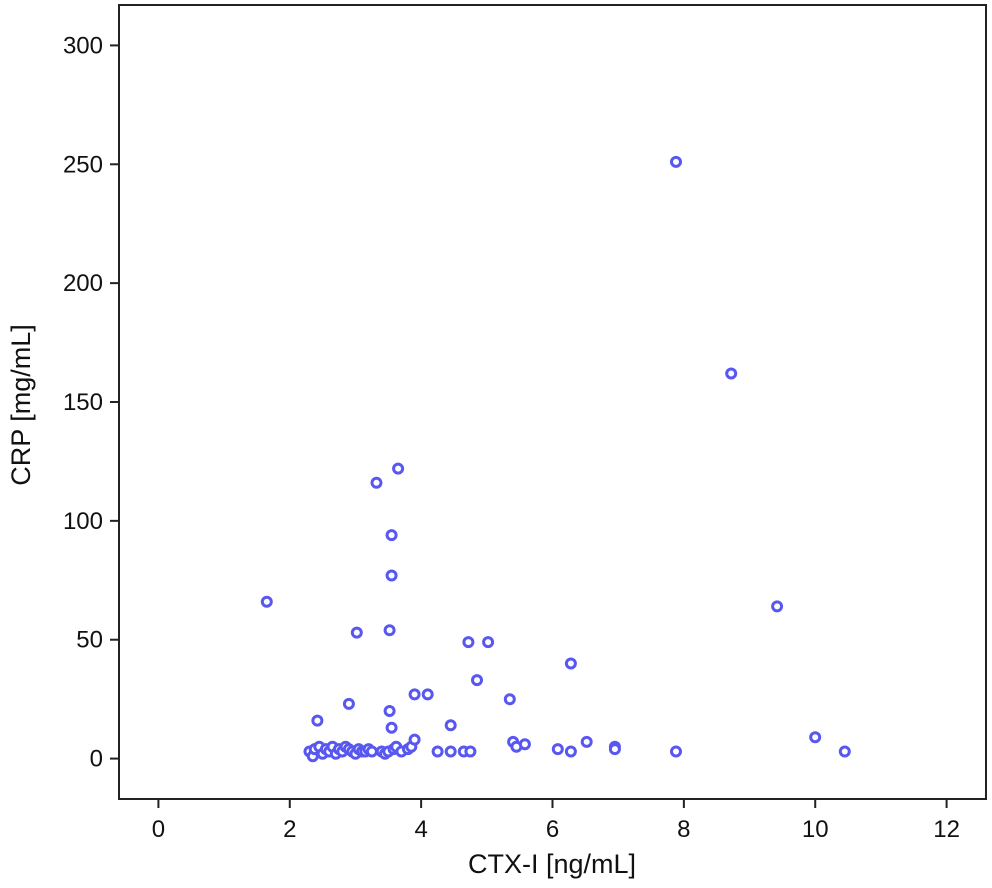 The width and height of the screenshot is (992, 888). Describe the element at coordinates (83, 521) in the screenshot. I see `y-tick-label: 100` at that location.